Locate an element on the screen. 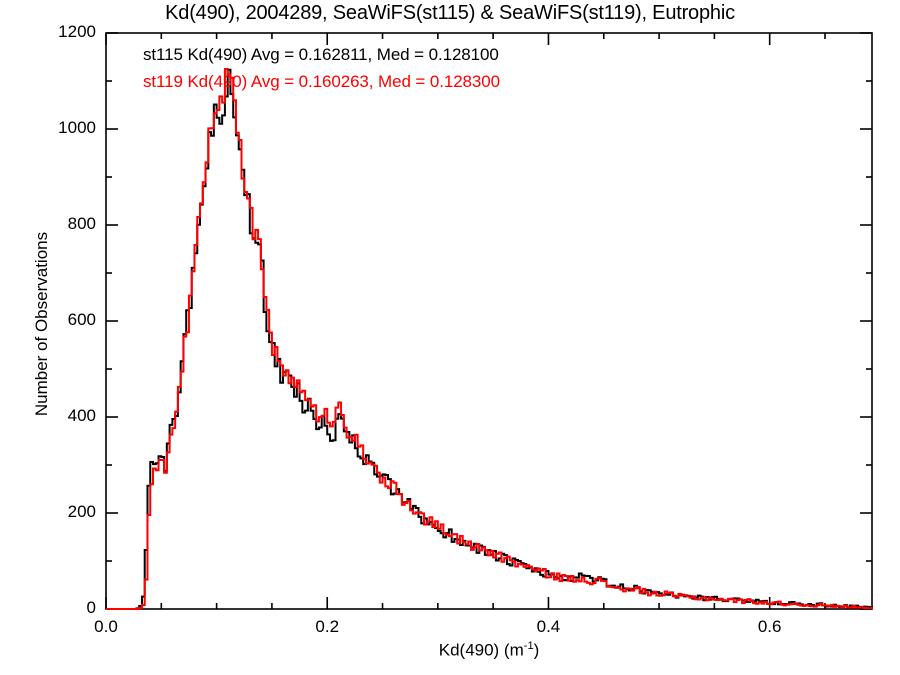  x-axis-label-suffix: ) is located at coordinates (536, 650).